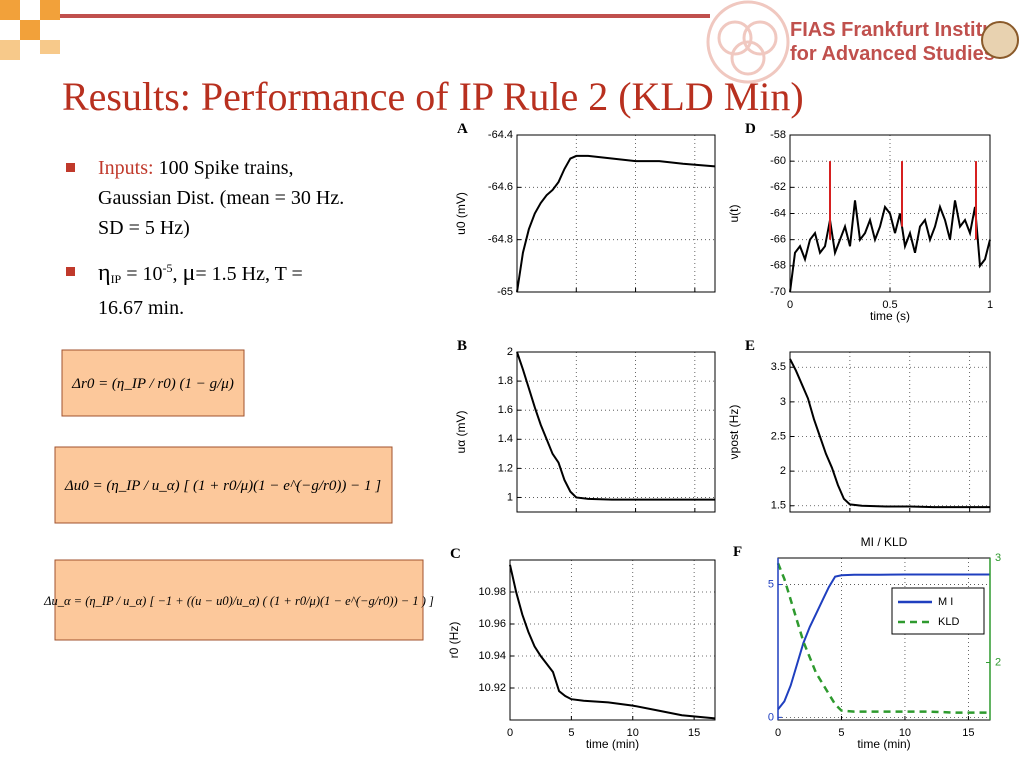 This screenshot has height=768, width=1024. I want to click on chart-title: MI / KLD, so click(884, 542).